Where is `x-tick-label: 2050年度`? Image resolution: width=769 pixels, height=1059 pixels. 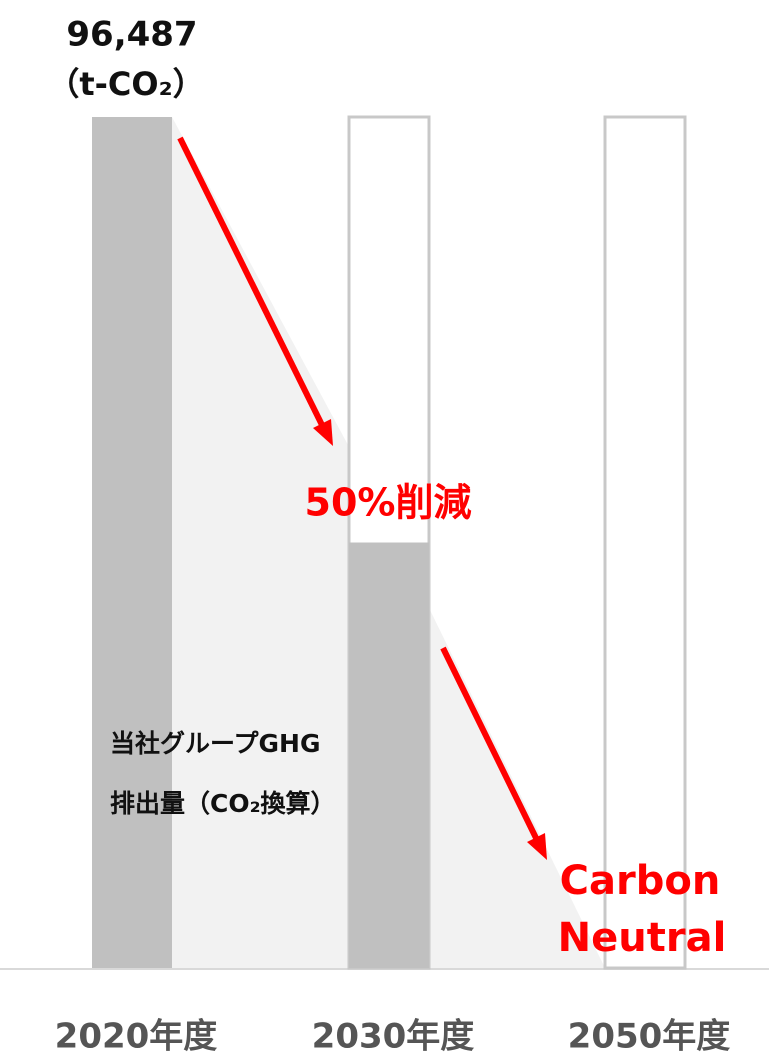
x-tick-label: 2050年度 is located at coordinates (649, 1037).